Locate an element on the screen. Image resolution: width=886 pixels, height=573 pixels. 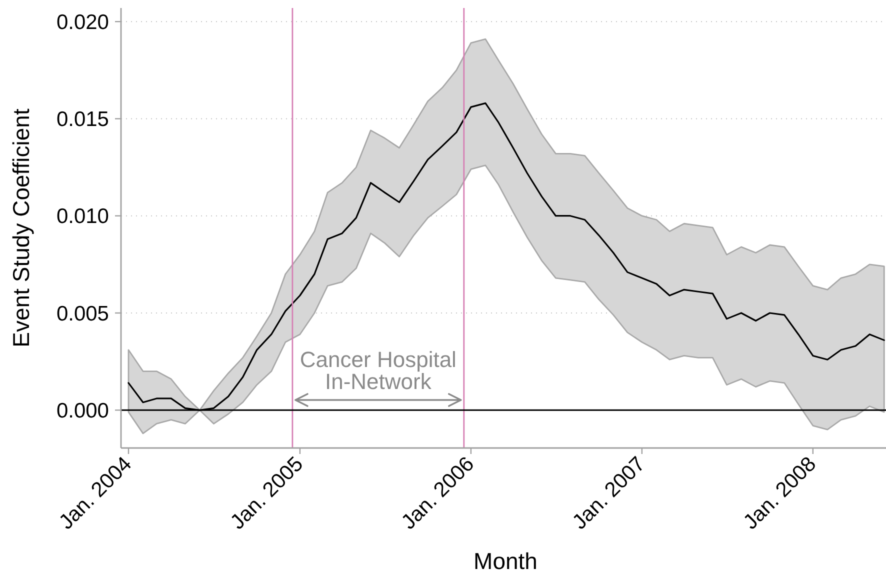
y-tick-label: 0.000 is located at coordinates (82, 410).